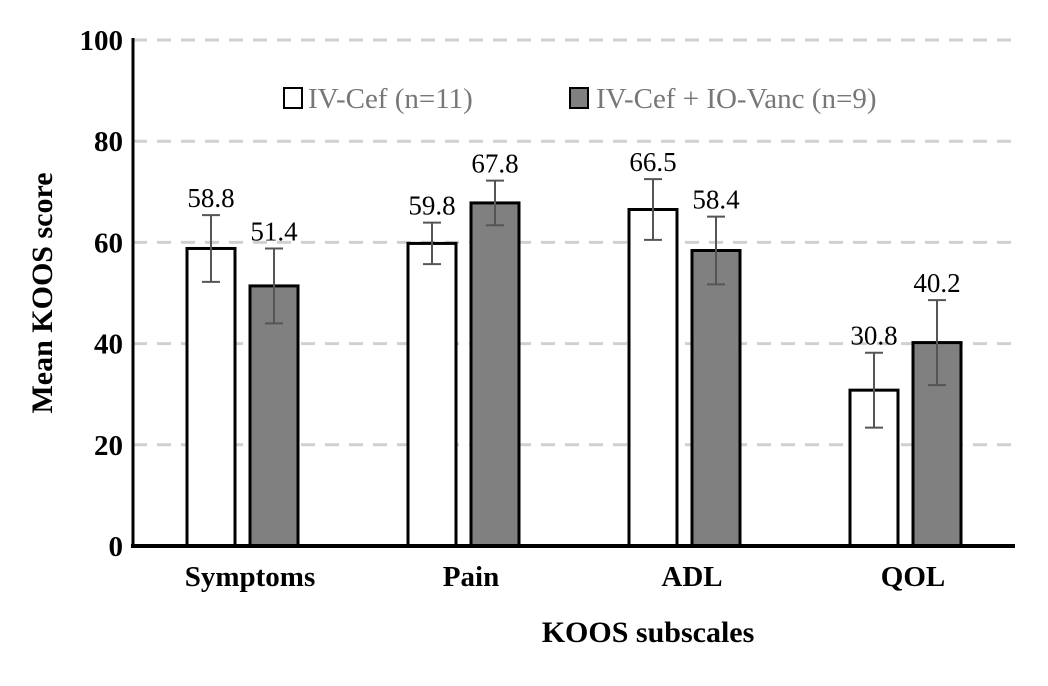  Describe the element at coordinates (102, 41) in the screenshot. I see `y-tick-label: 100` at that location.